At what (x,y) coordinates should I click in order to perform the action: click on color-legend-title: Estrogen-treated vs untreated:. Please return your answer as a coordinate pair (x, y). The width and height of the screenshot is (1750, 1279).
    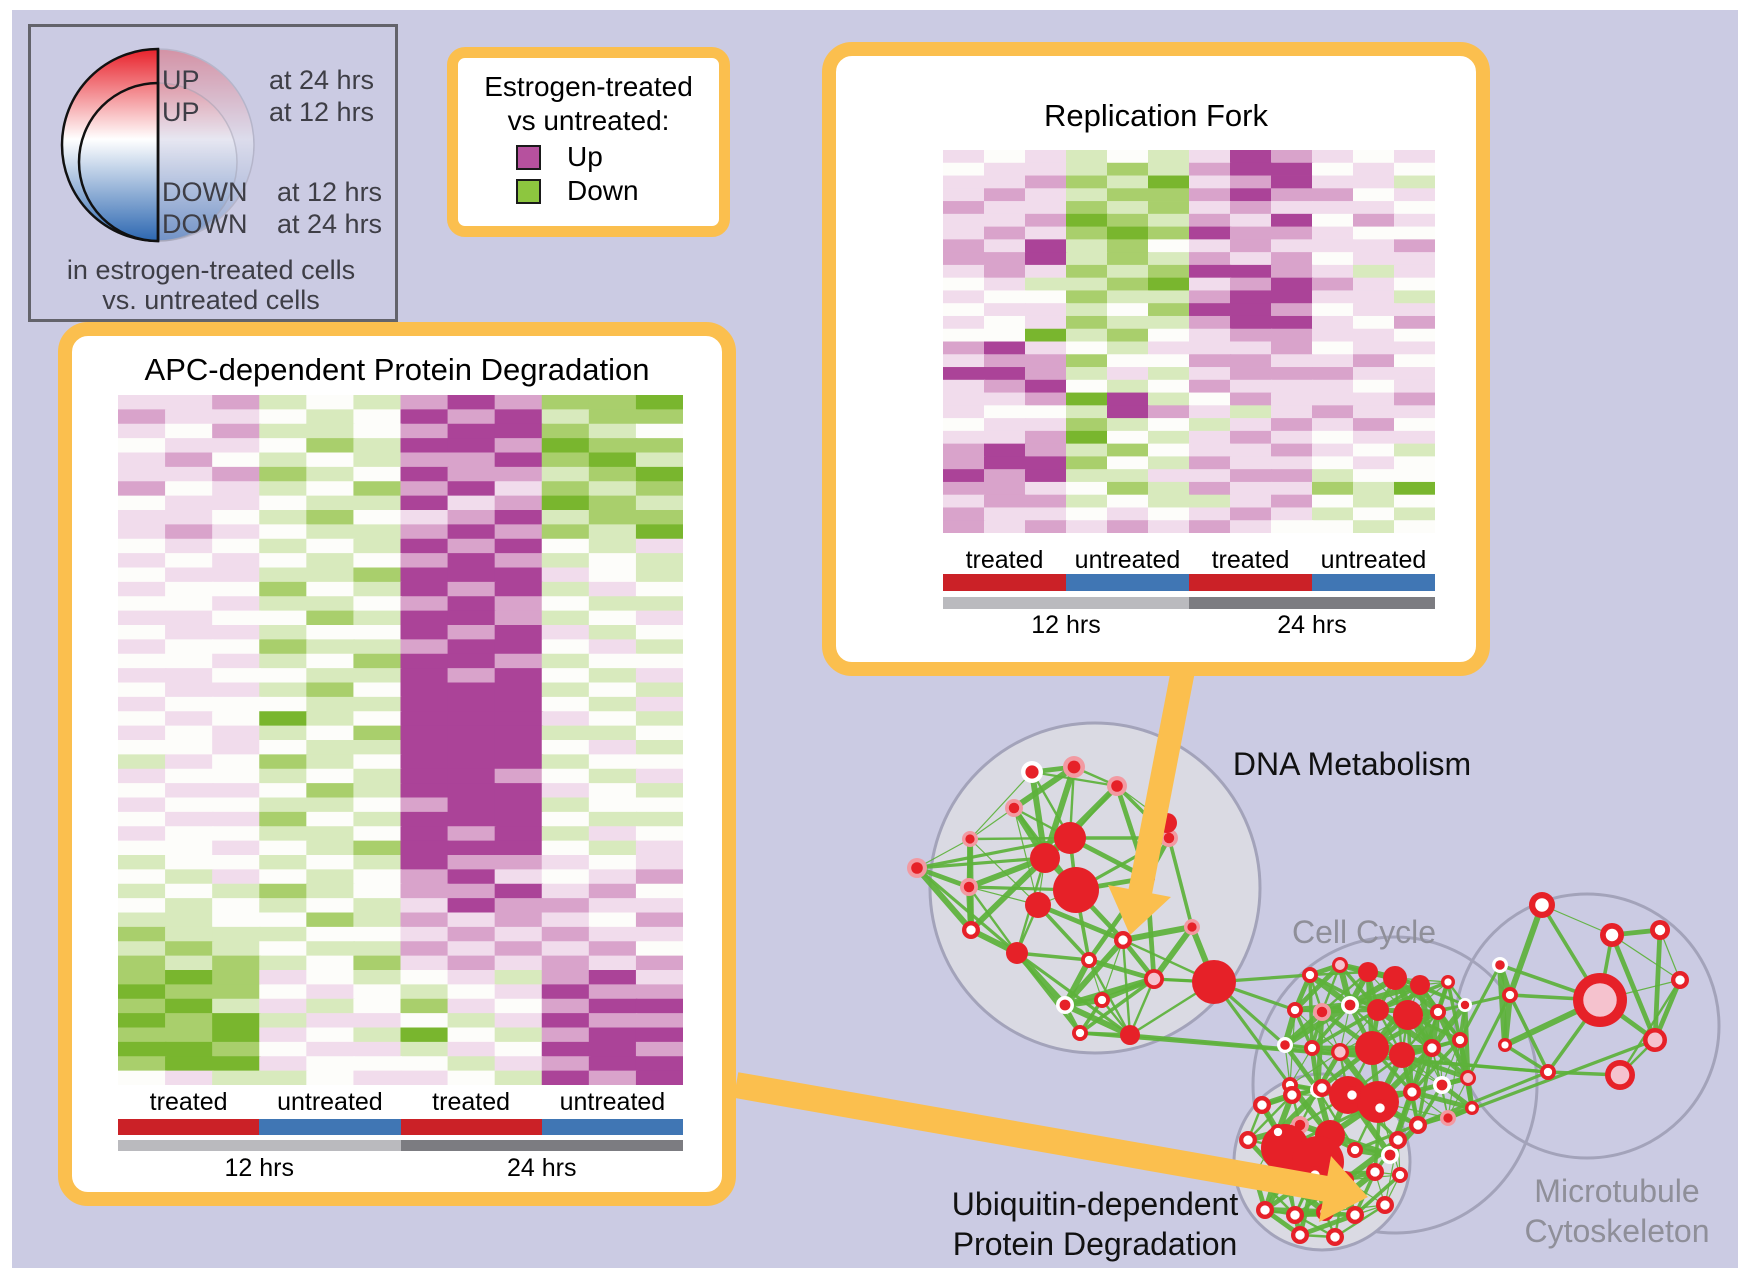
    Looking at the image, I should click on (588, 104).